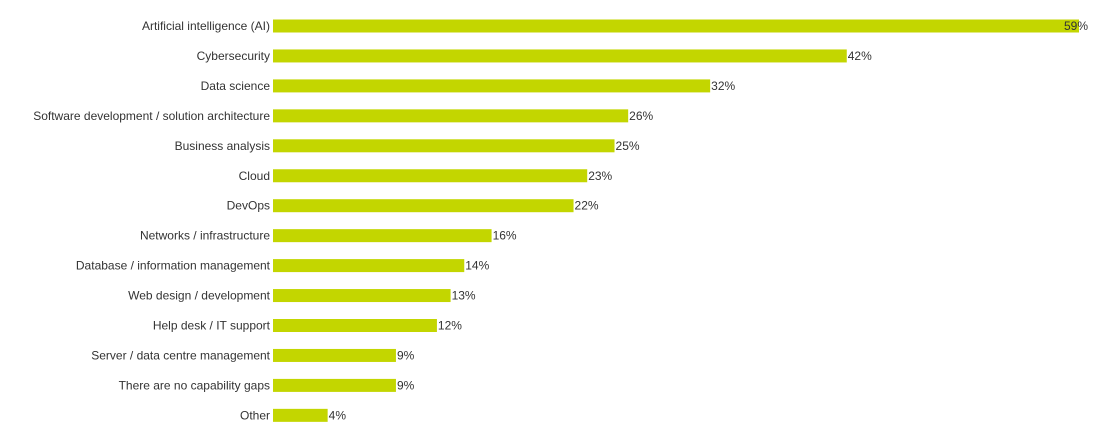 The width and height of the screenshot is (1104, 442). What do you see at coordinates (222, 146) in the screenshot?
I see `category-label: Business analysis` at bounding box center [222, 146].